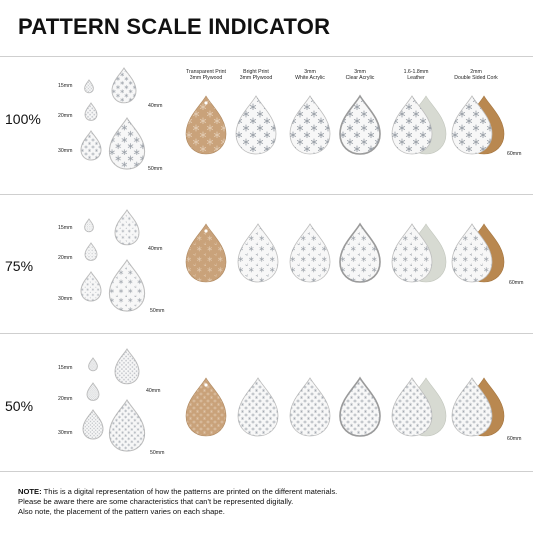 This screenshot has width=533, height=533. I want to click on row-50-sizes, so click(114, 400).